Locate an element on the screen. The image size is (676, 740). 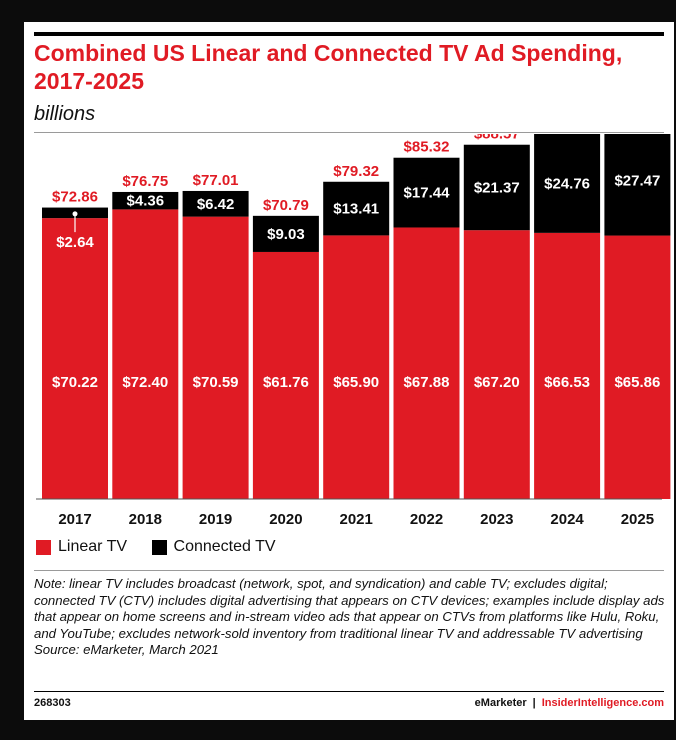
label-connected-tv-2020: $9.03 is located at coordinates (286, 234).